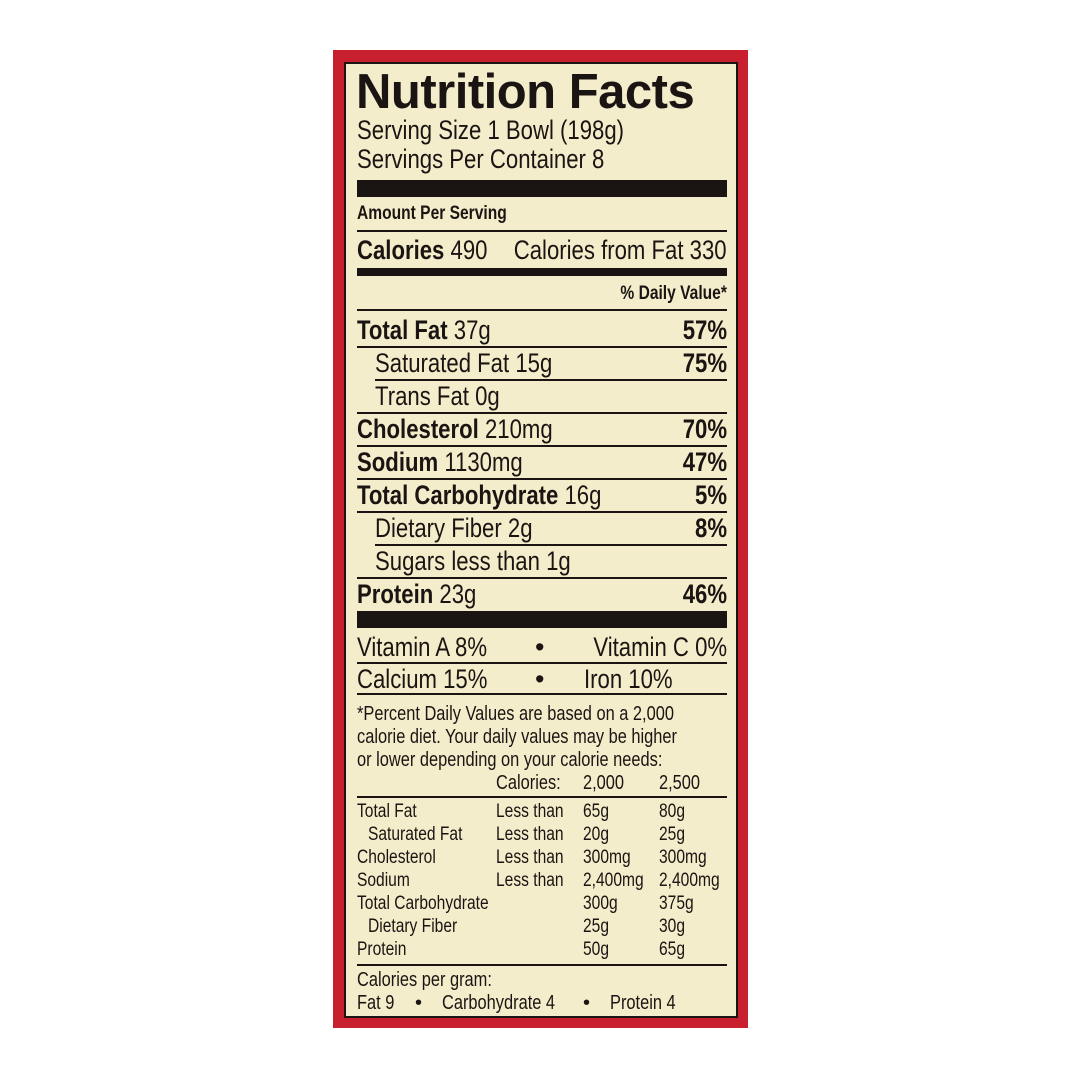 The height and width of the screenshot is (1080, 1080). What do you see at coordinates (613, 880) in the screenshot?
I see `dv-table-value-2000: 2,400mg` at bounding box center [613, 880].